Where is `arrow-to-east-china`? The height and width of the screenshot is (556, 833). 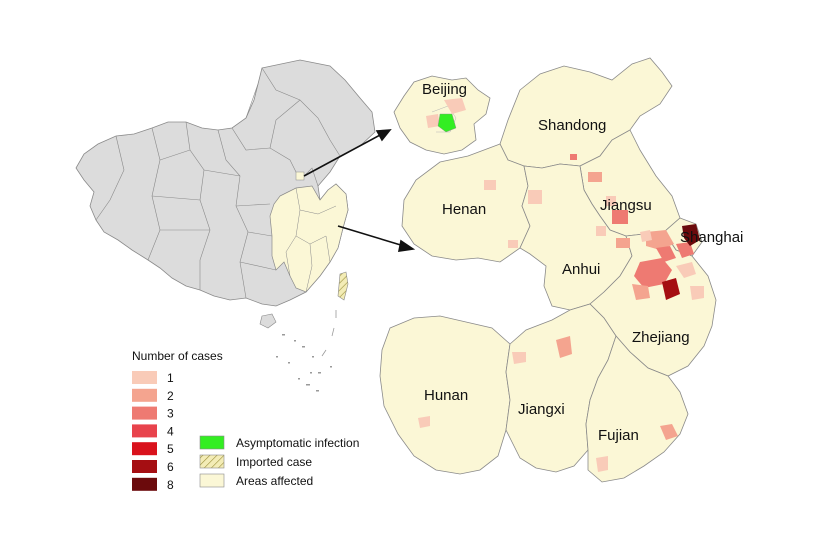
arrow-to-east-china is located at coordinates (371, 236).